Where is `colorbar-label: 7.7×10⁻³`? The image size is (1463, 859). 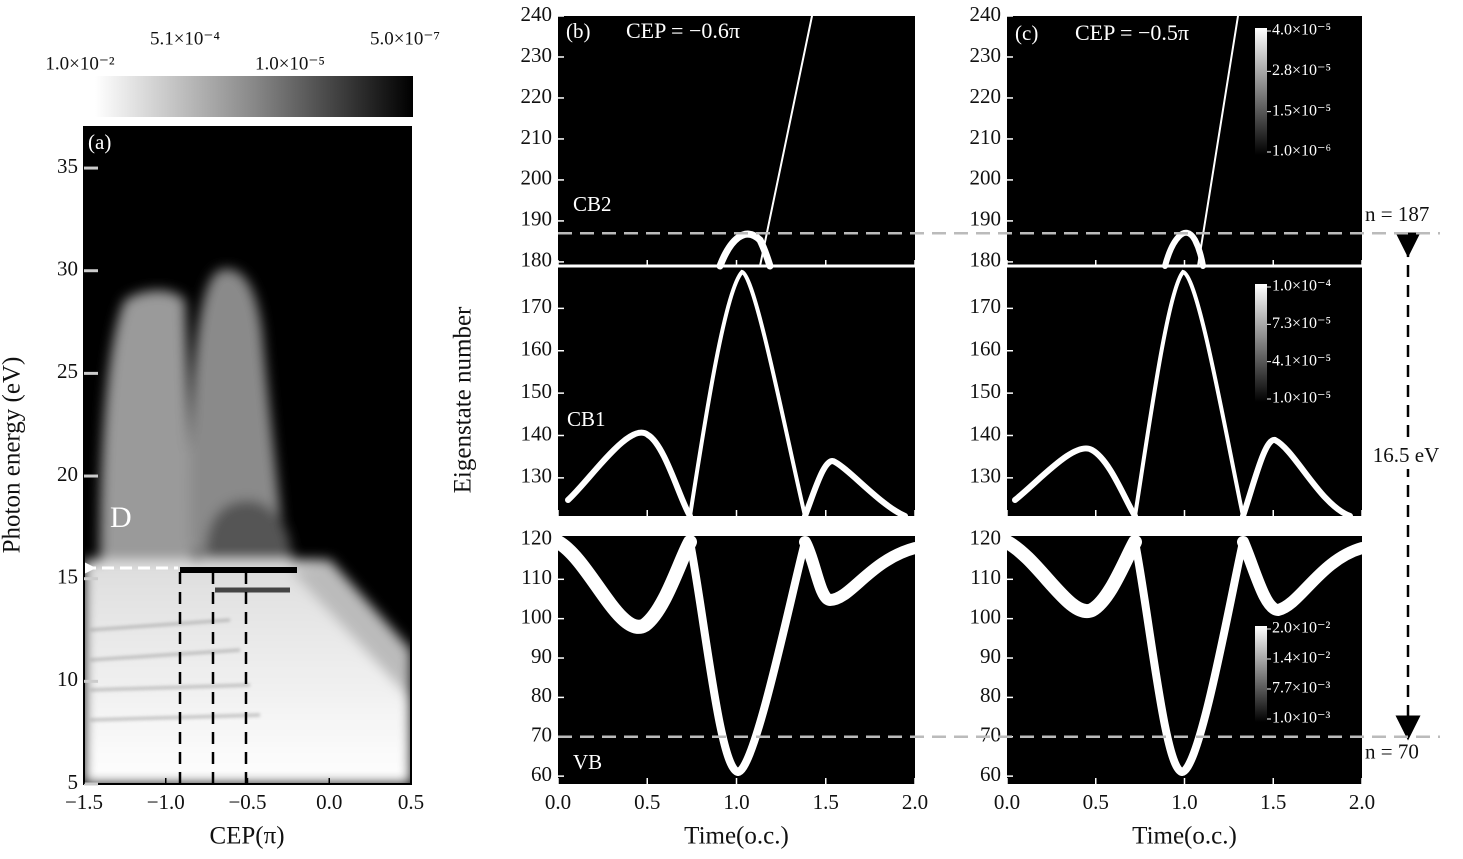
colorbar-label: 7.7×10⁻³ is located at coordinates (1301, 688).